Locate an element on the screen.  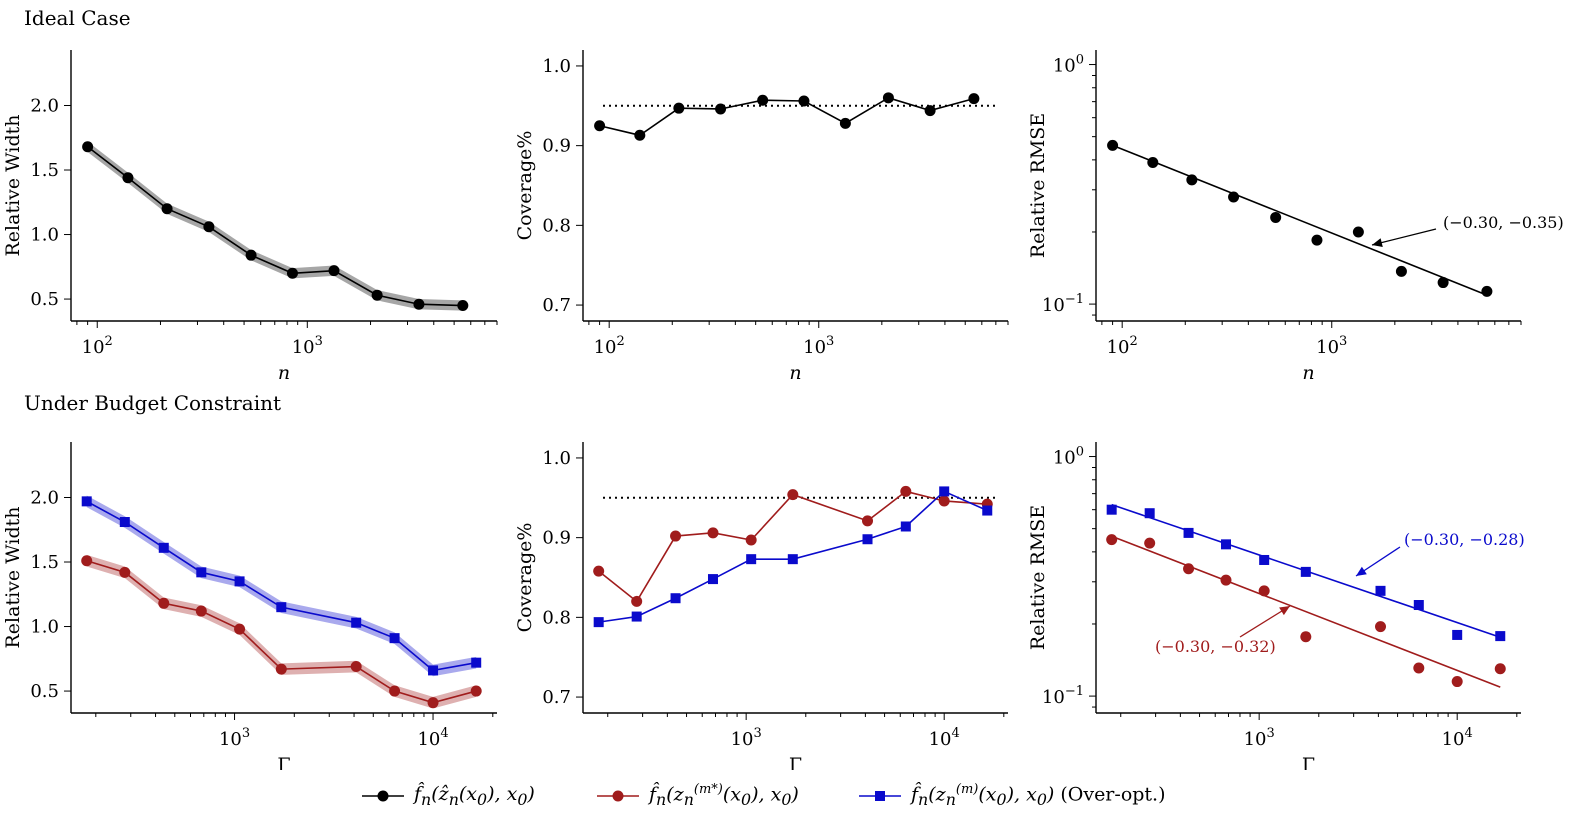
series-mstar: (−0.30, −0.32) is located at coordinates (1306, 611).